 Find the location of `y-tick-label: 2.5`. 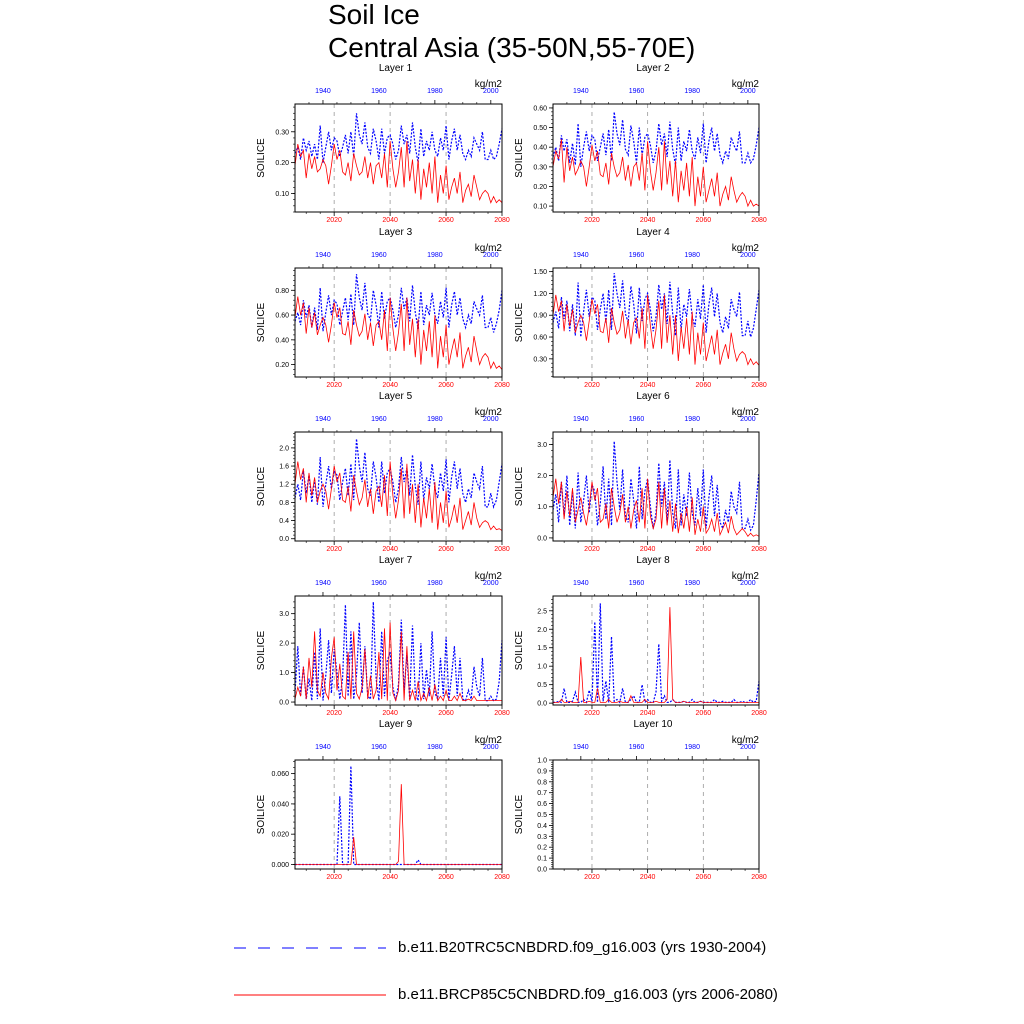

y-tick-label: 2.5 is located at coordinates (542, 611).